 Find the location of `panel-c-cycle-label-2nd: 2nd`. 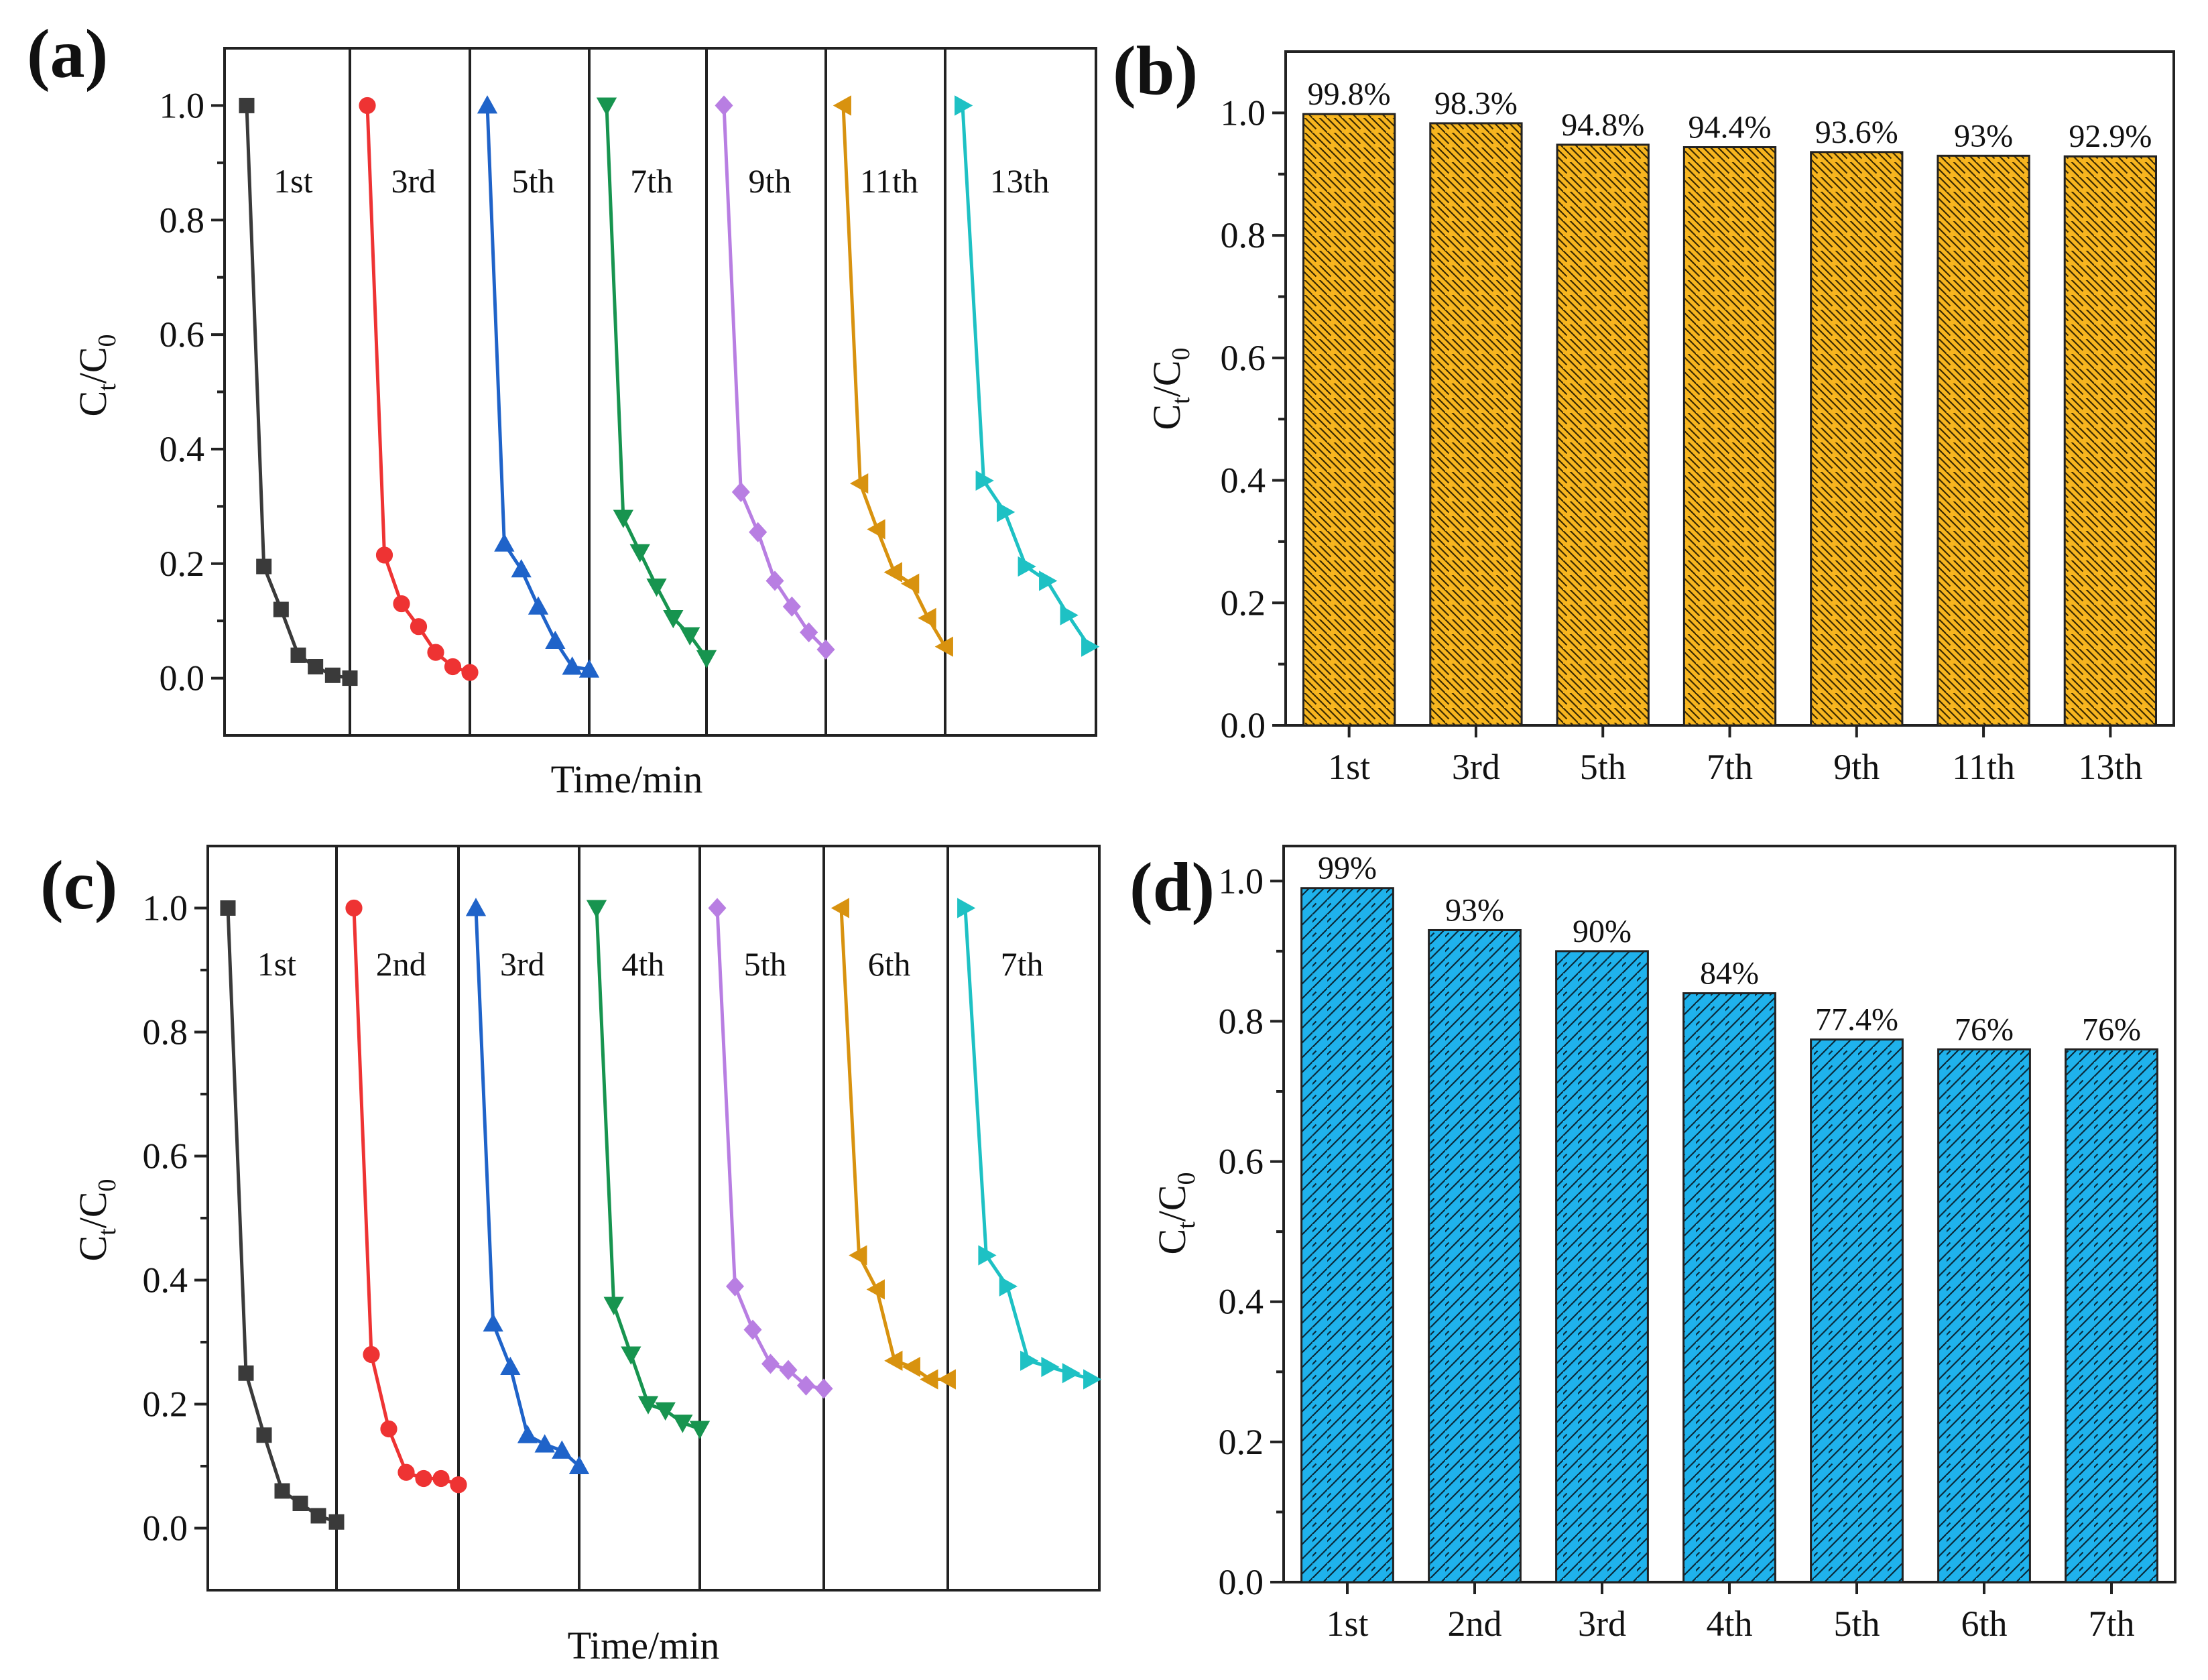

panel-c-cycle-label-2nd: 2nd is located at coordinates (401, 964).